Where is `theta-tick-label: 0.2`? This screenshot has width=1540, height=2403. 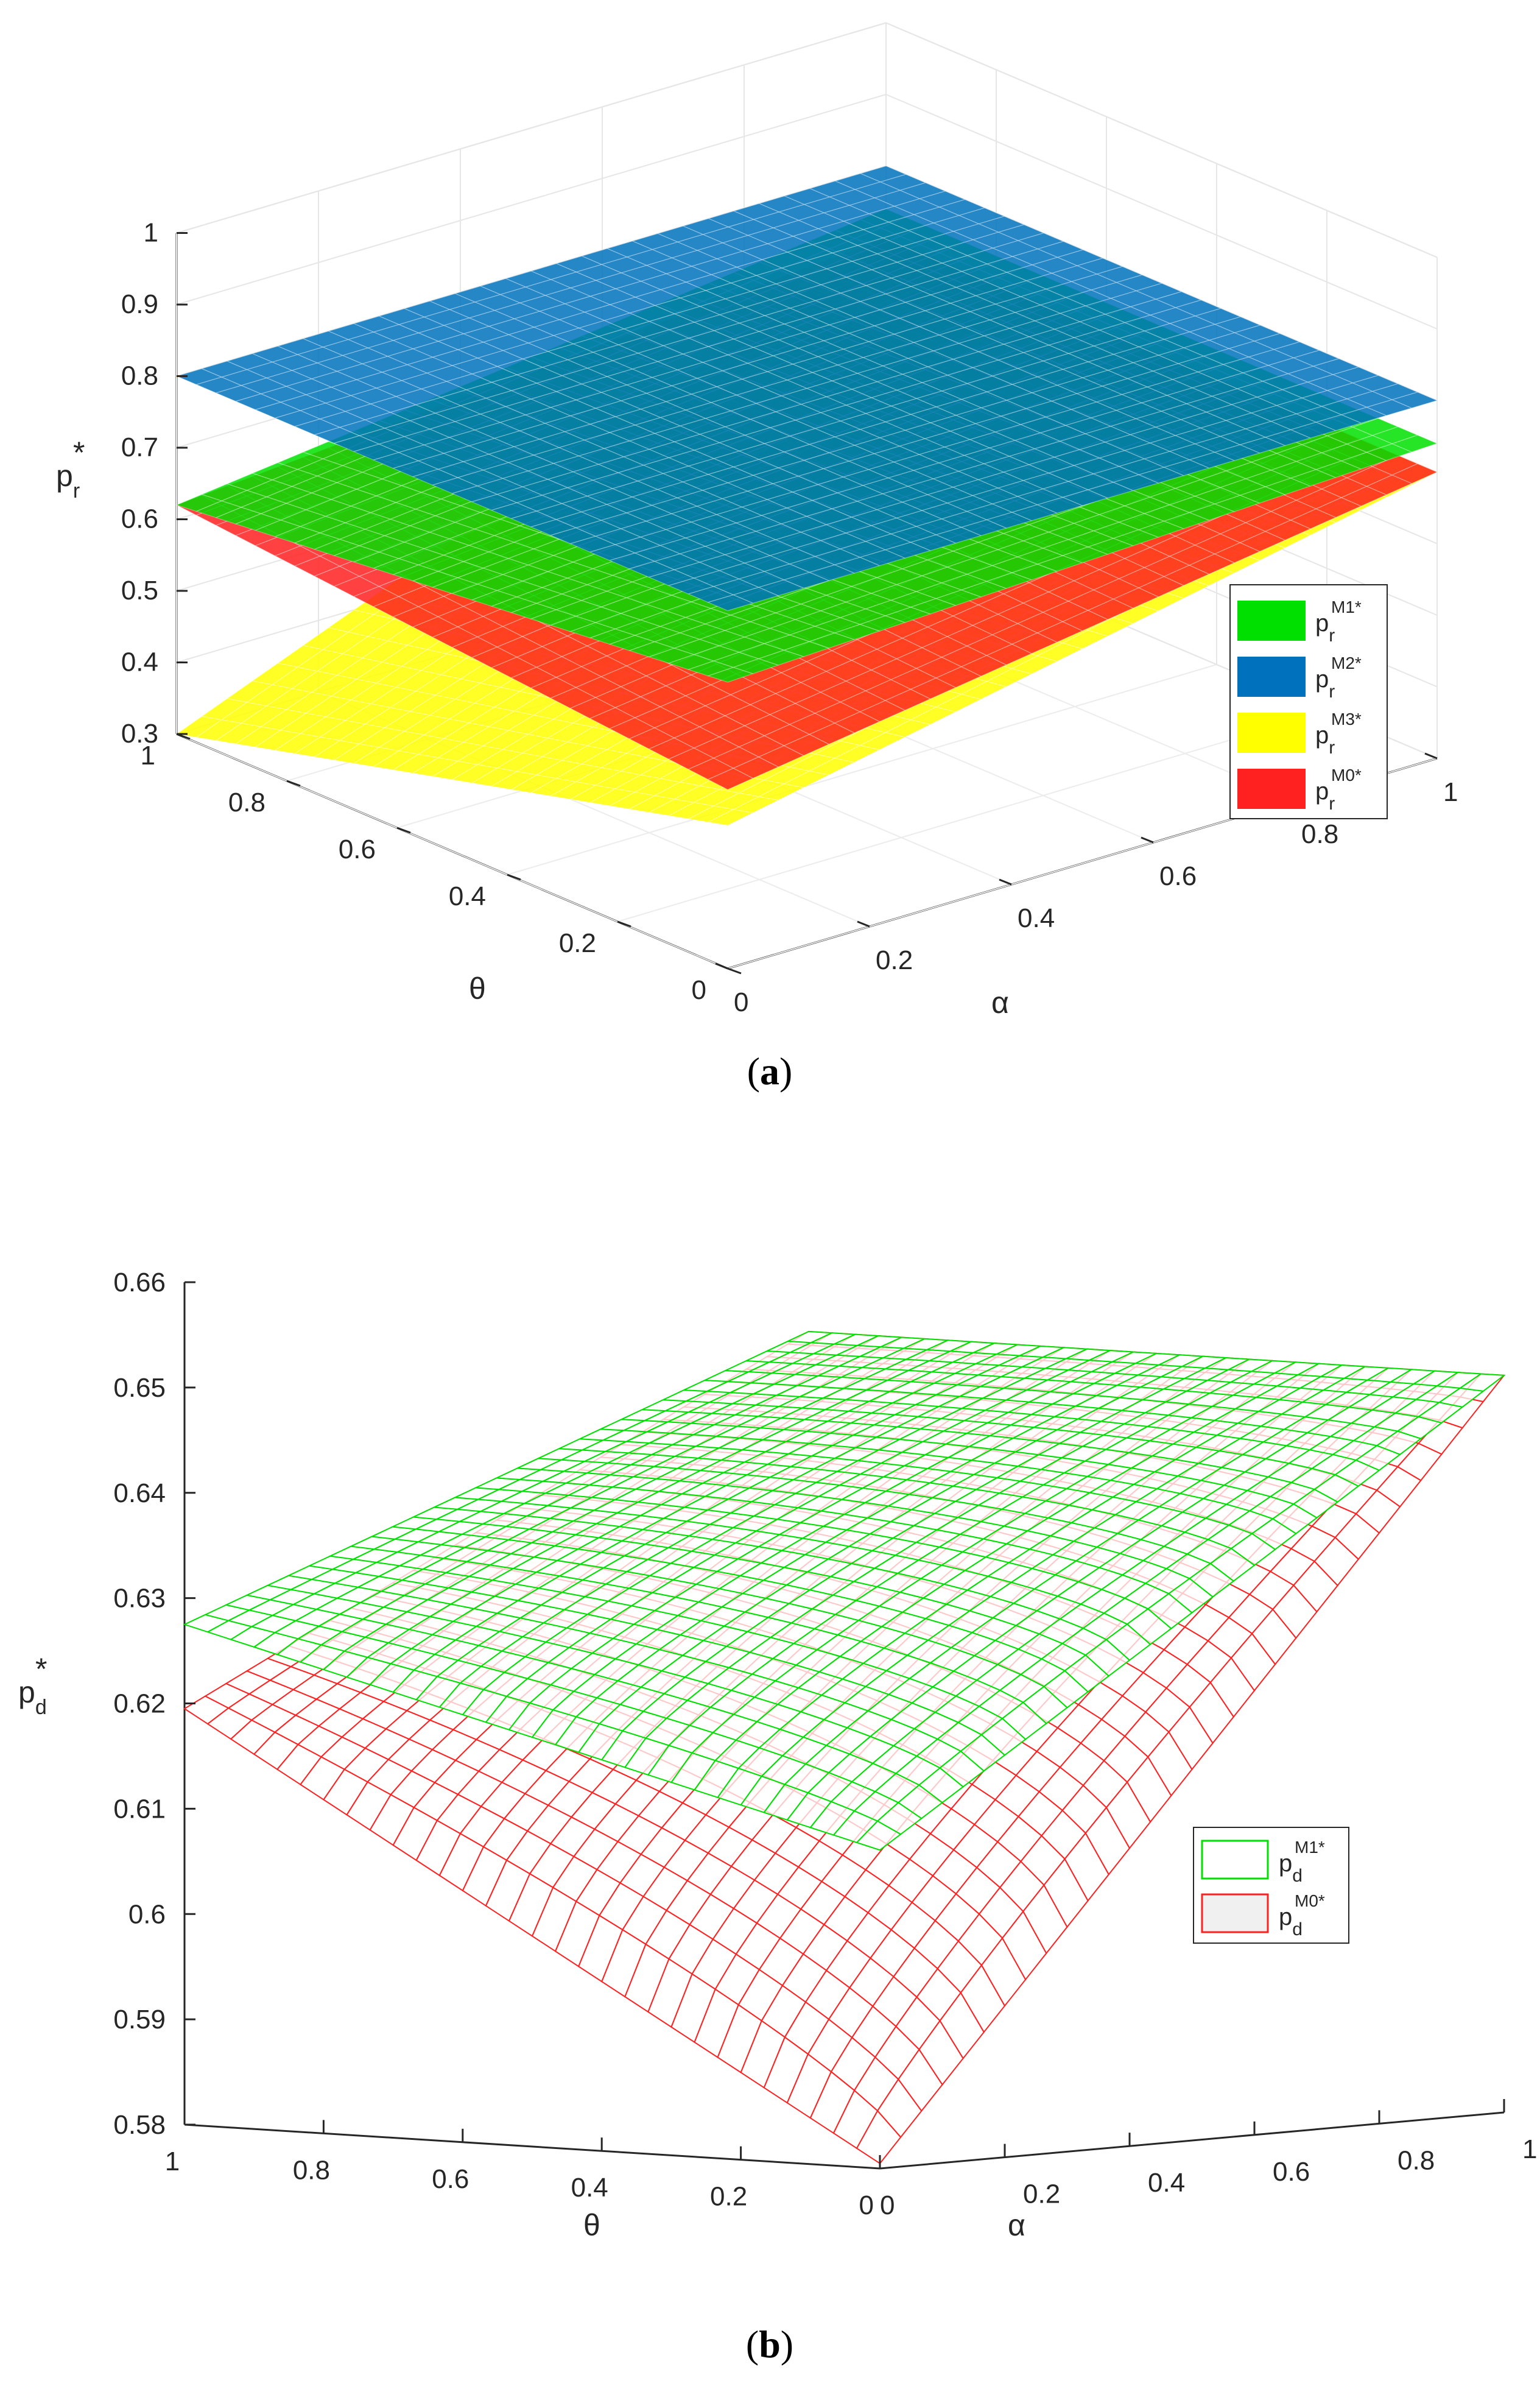 theta-tick-label: 0.2 is located at coordinates (577, 943).